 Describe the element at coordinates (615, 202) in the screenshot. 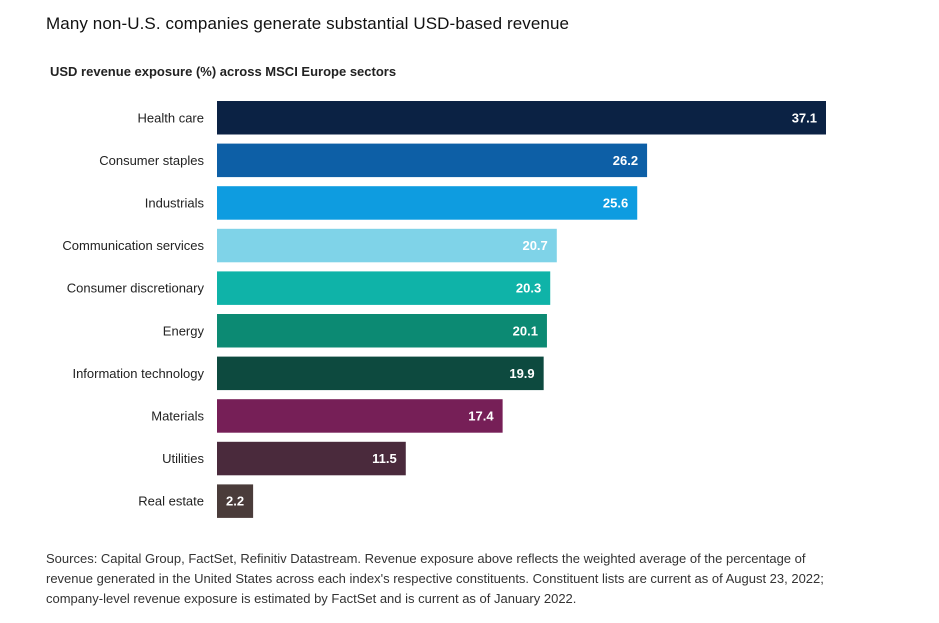

I see `value-label-industrials: 25.6` at that location.